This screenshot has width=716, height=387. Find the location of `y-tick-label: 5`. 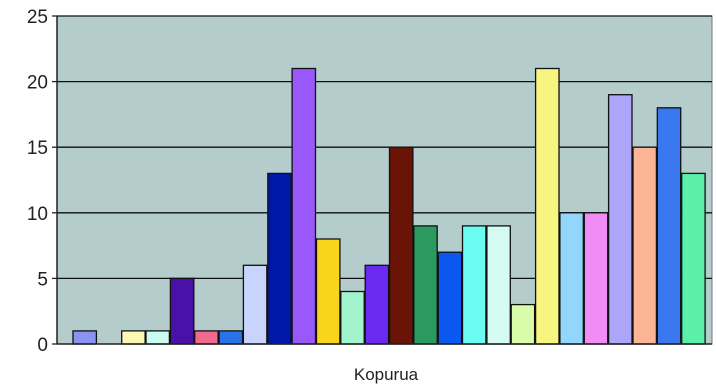

y-tick-label: 5 is located at coordinates (42, 279).